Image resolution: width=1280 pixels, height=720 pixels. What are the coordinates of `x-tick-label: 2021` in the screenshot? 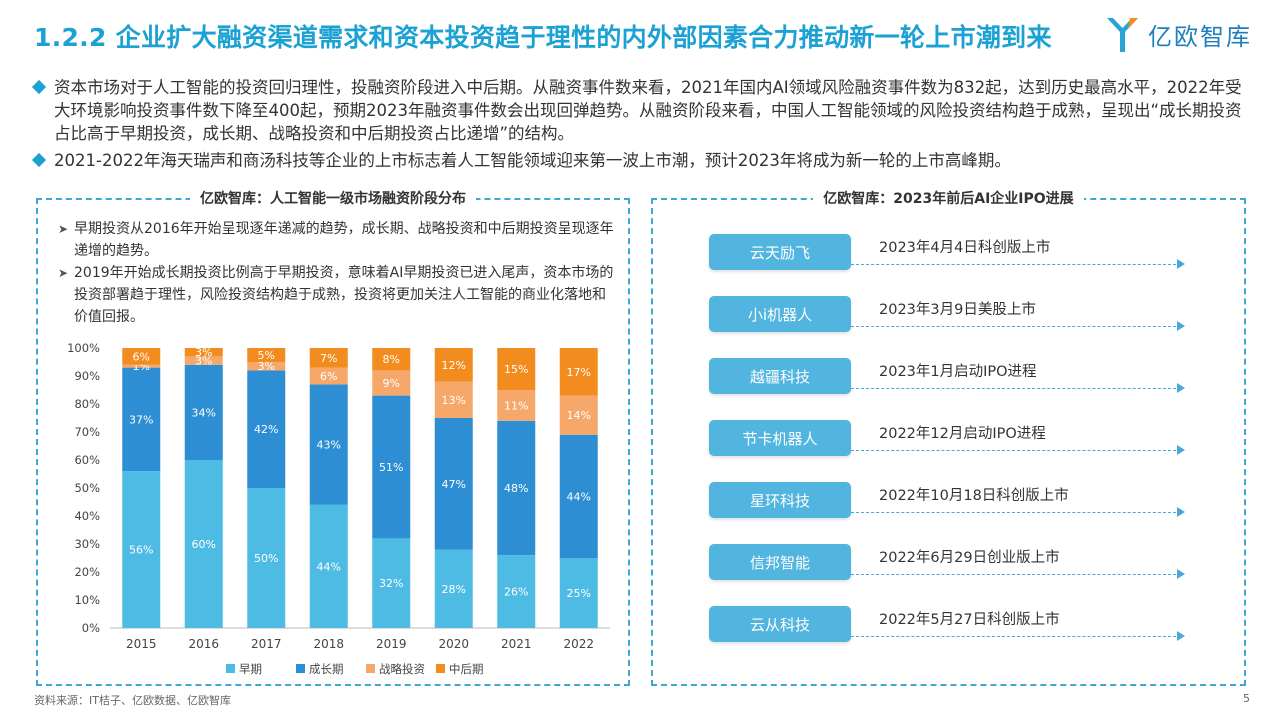 It's located at (516, 644).